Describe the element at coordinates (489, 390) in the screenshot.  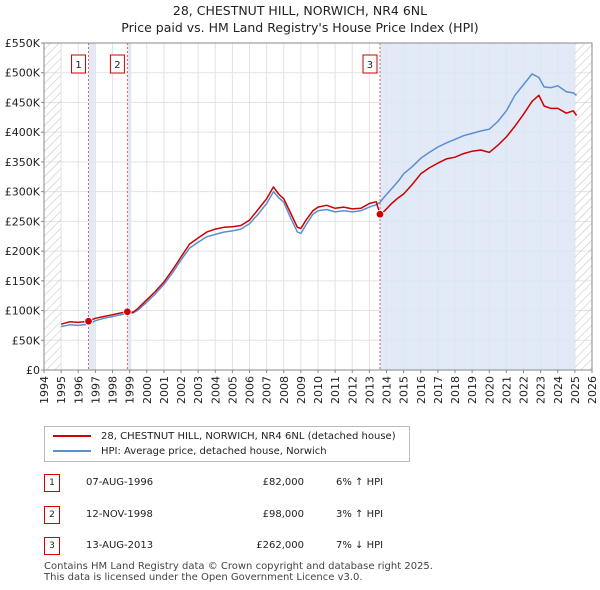
I see `x-tick-label: 2020` at that location.